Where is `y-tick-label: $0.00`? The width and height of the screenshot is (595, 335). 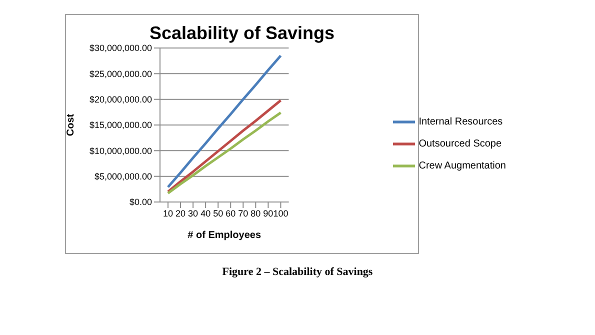
y-tick-label: $0.00 is located at coordinates (140, 202).